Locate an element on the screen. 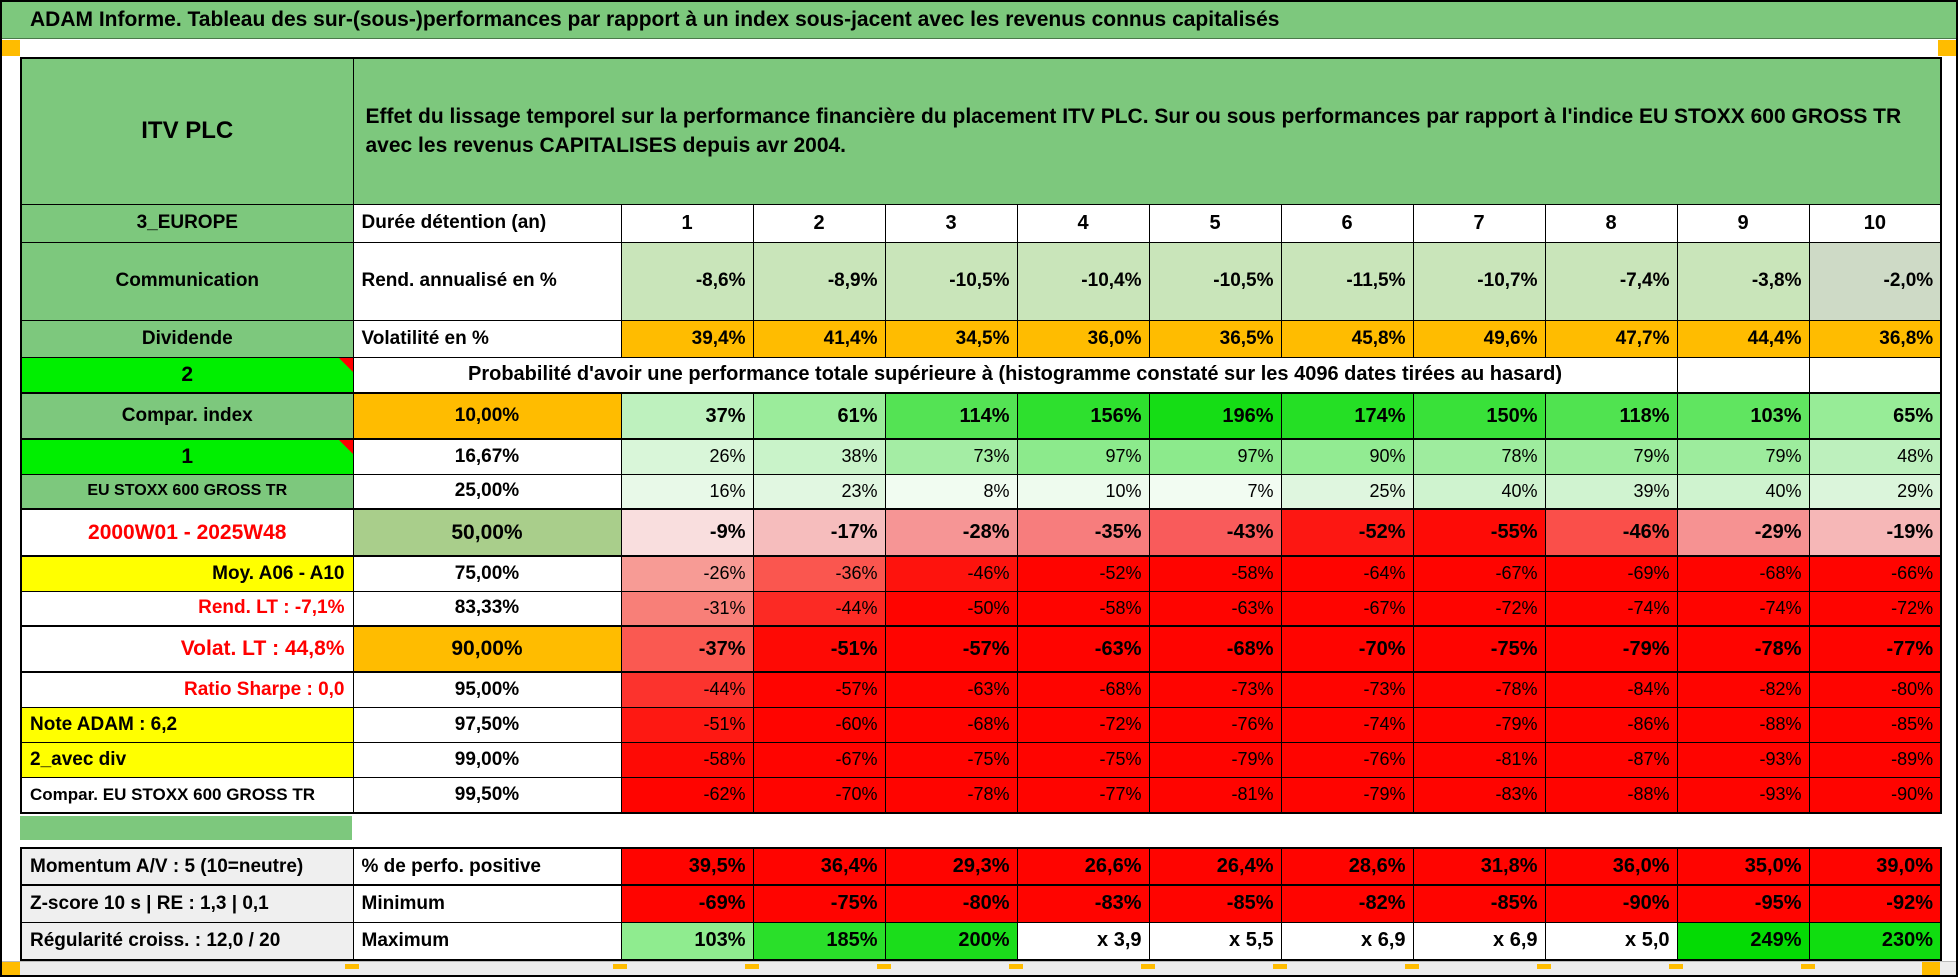 The width and height of the screenshot is (1958, 977). cell-p995-1: -62% is located at coordinates (687, 795).